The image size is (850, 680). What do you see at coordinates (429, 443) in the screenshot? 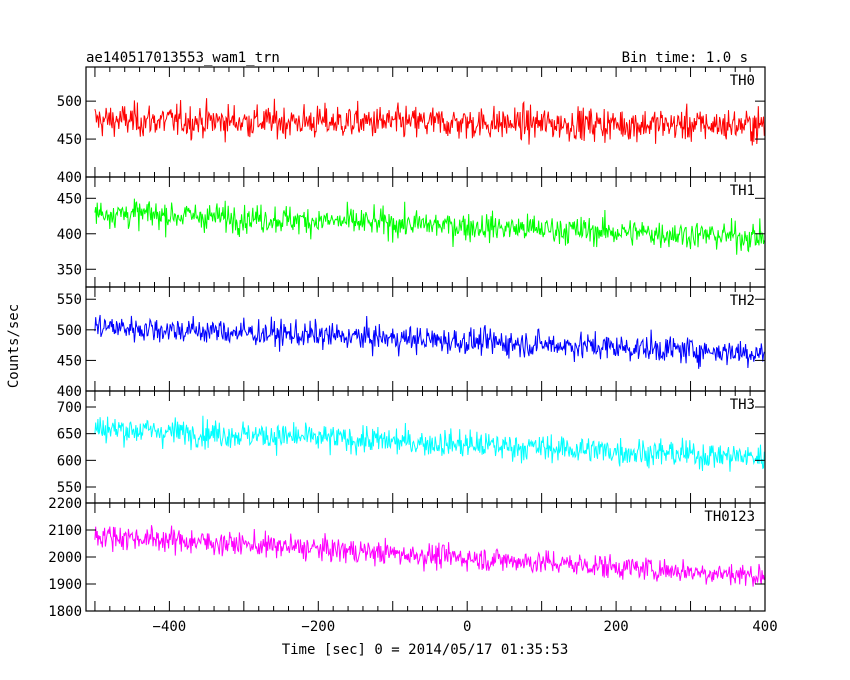
I see `series-line-th3` at bounding box center [429, 443].